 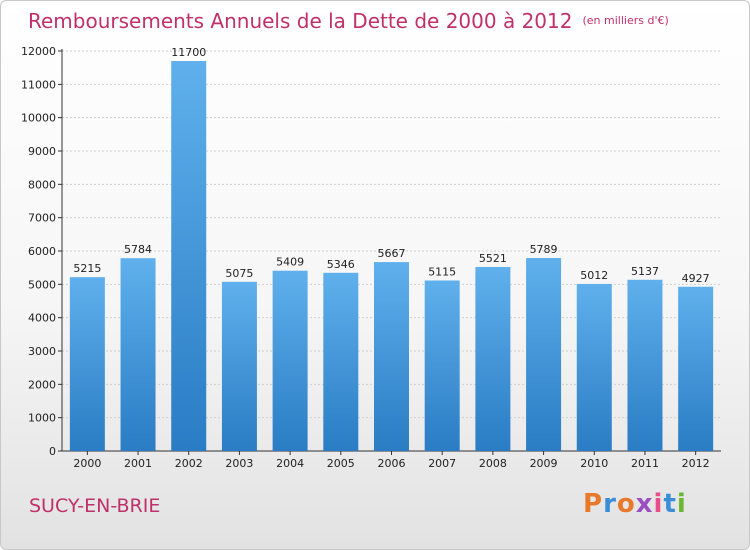 I want to click on y-tick-label: 9000, so click(x=42, y=151).